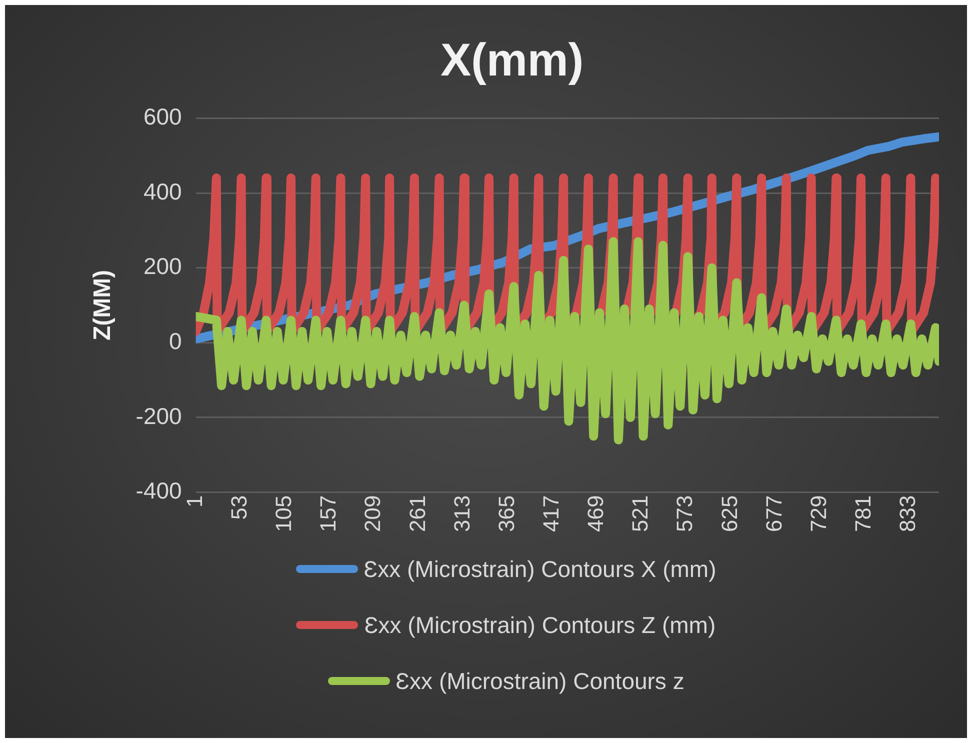  Describe the element at coordinates (773, 513) in the screenshot. I see `x-tick-label: 677` at that location.